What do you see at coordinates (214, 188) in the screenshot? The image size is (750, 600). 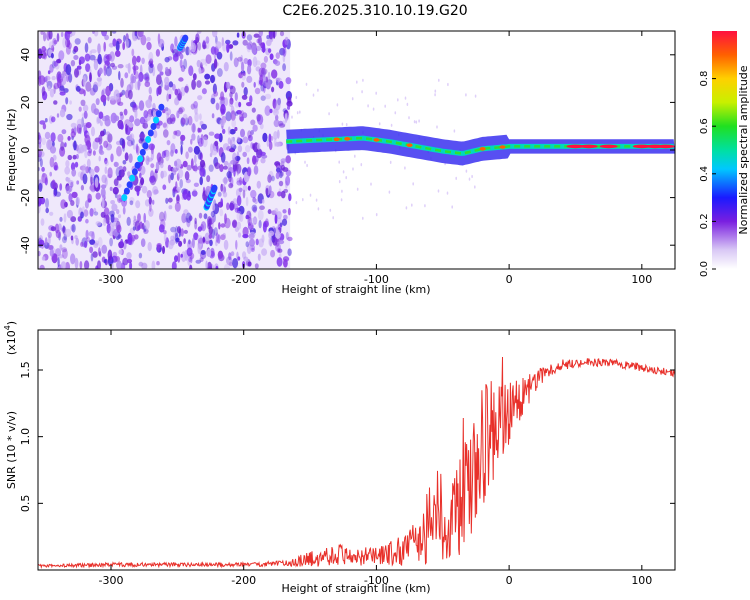 I see `streak-mark` at bounding box center [214, 188].